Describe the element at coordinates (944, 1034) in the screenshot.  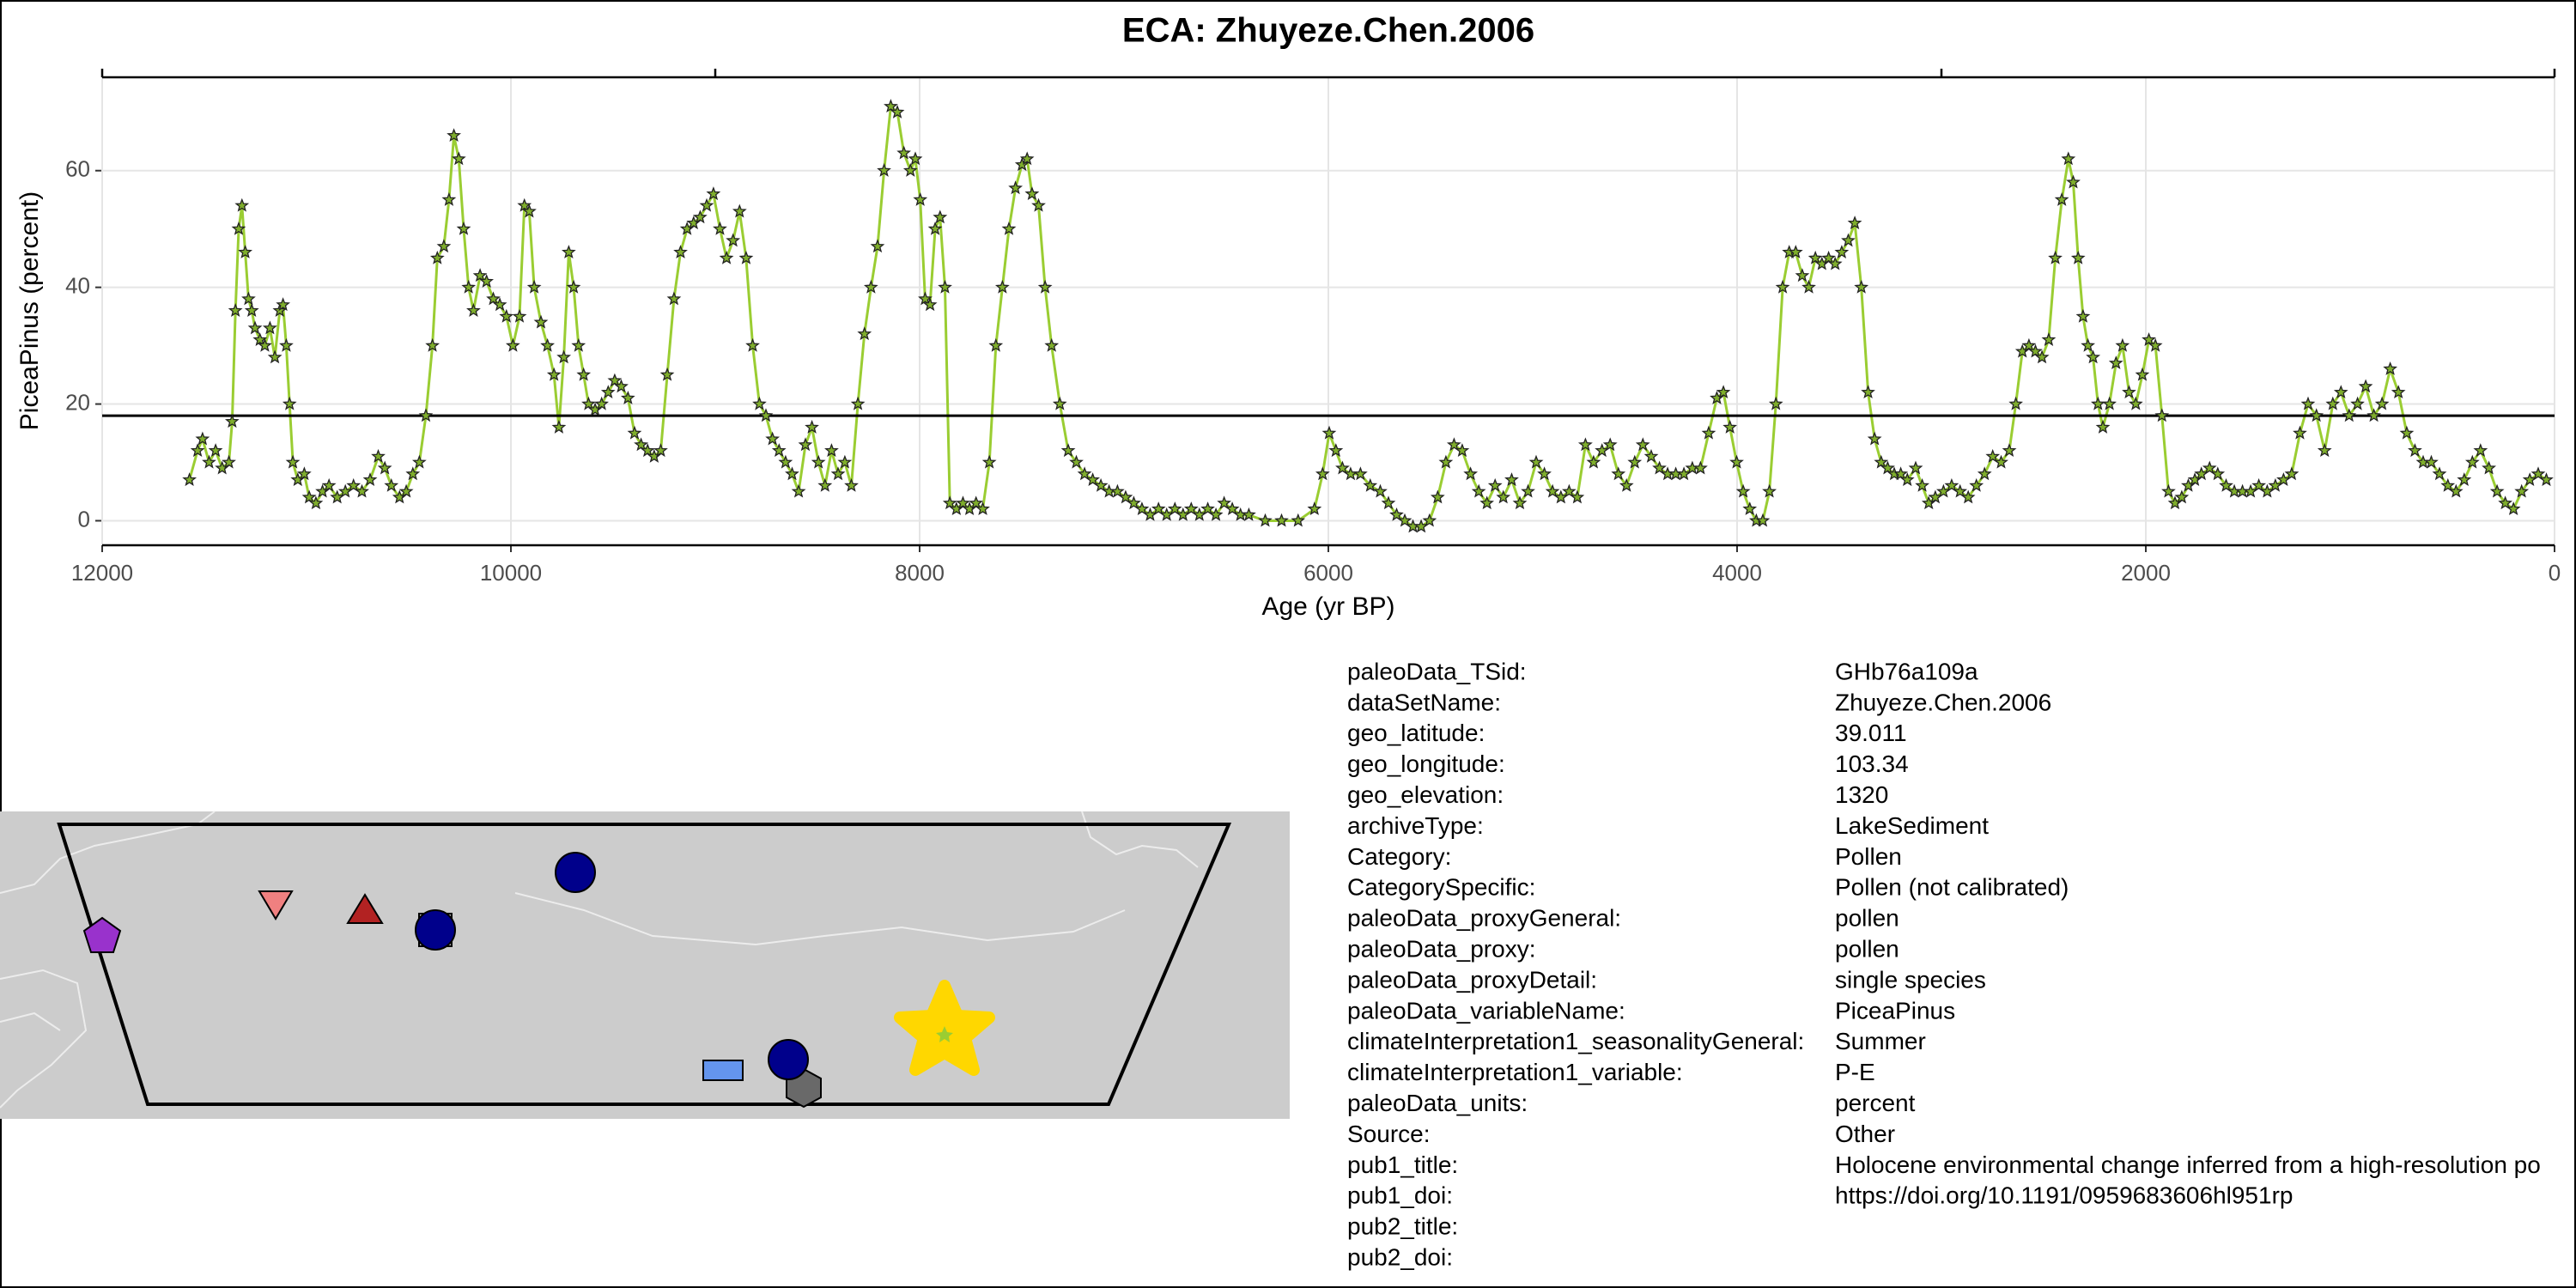
I see `site-star-center` at that location.